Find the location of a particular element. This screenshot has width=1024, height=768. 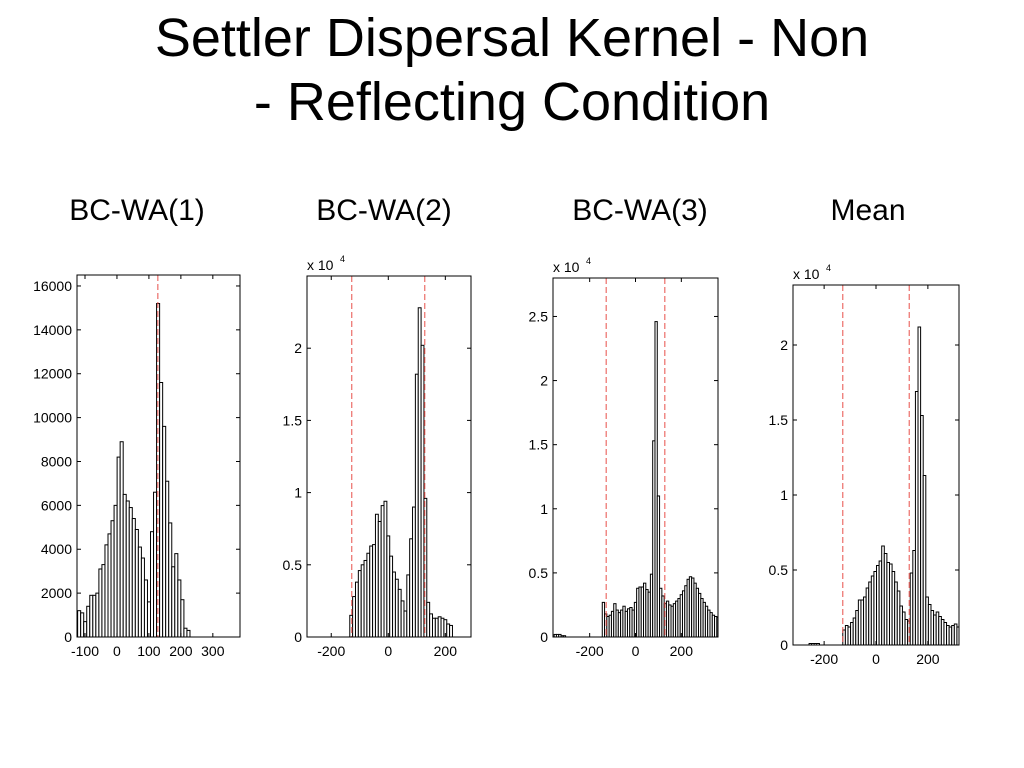

panel-title-mean: Mean is located at coordinates (868, 210).